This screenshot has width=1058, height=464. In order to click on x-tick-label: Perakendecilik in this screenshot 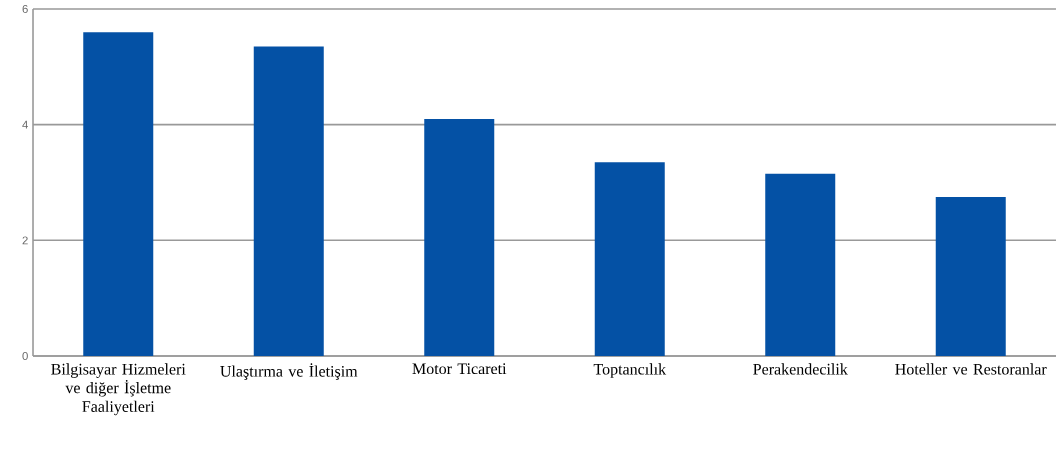, I will do `click(800, 369)`.